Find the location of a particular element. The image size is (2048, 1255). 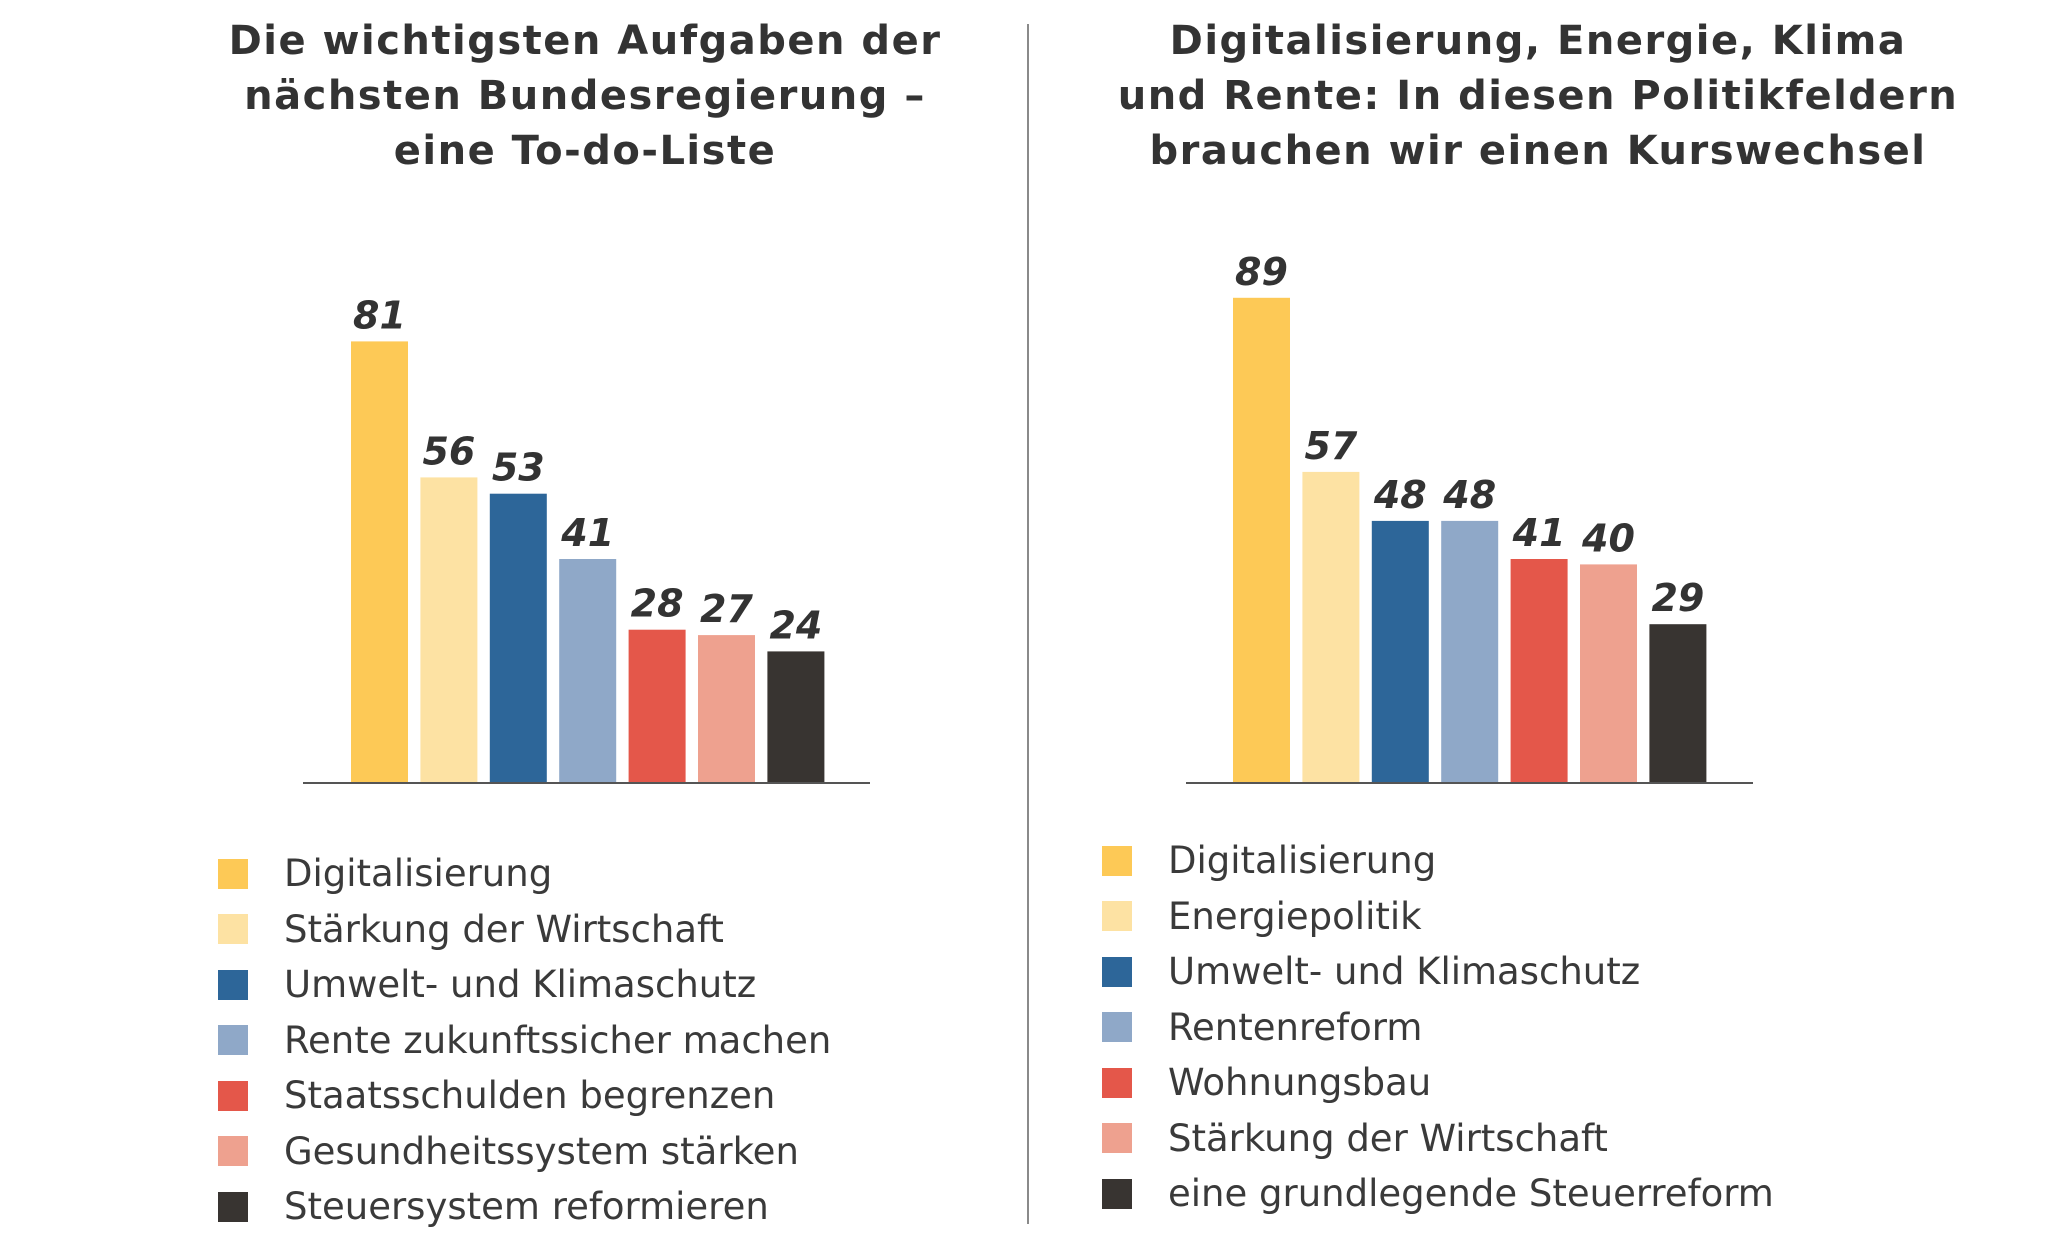

legend-label: Wohnungsbau is located at coordinates (1300, 1083).